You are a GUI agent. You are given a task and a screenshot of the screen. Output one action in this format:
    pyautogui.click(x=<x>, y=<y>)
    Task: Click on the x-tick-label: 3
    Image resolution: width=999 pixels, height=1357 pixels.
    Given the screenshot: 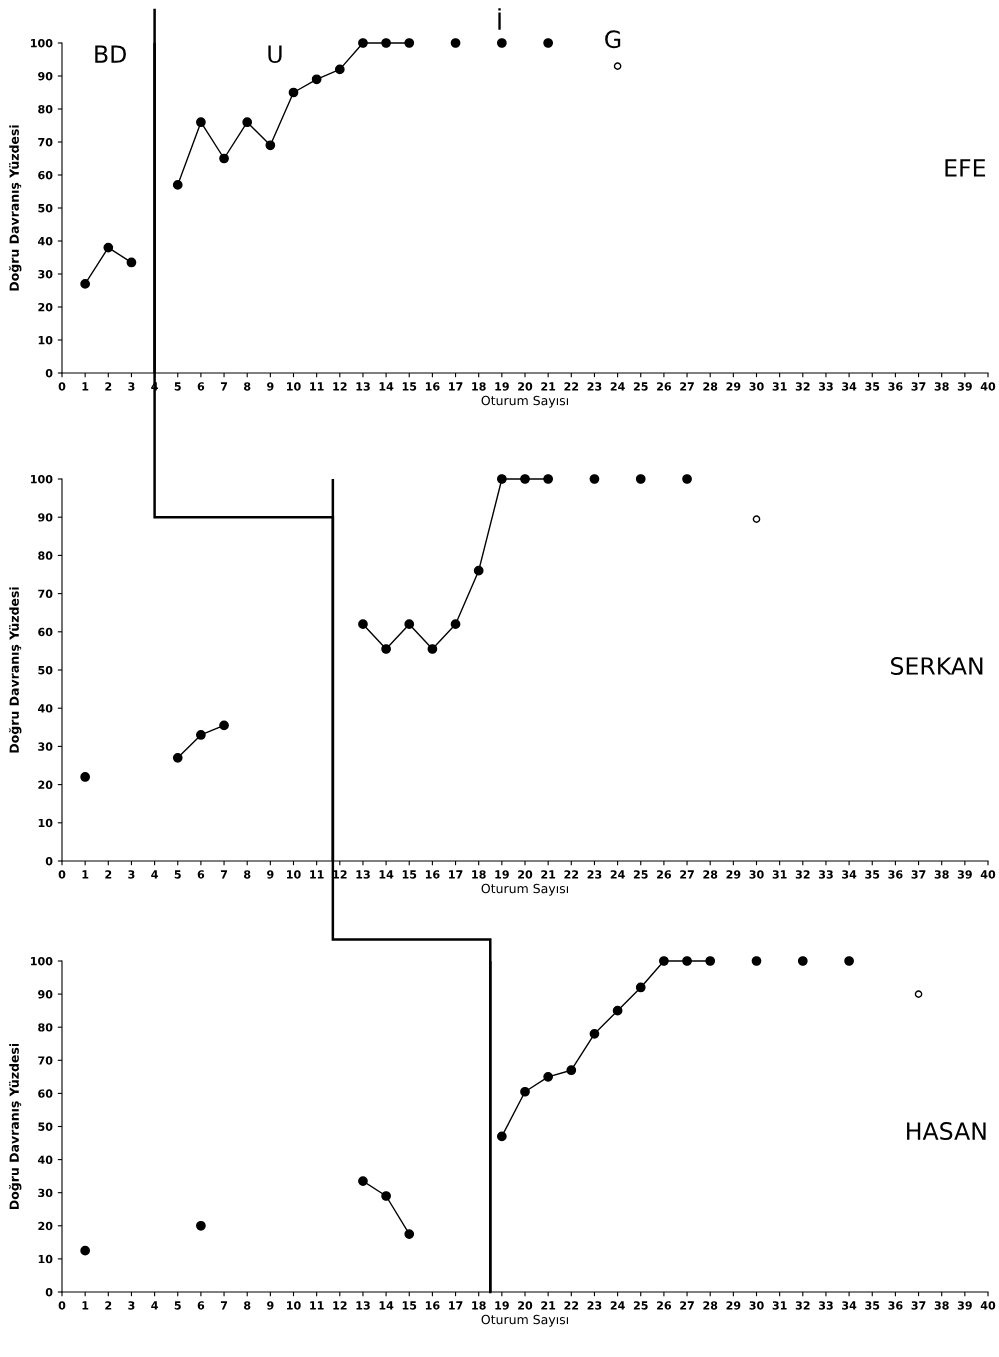 What is the action you would take?
    pyautogui.click(x=131, y=1305)
    